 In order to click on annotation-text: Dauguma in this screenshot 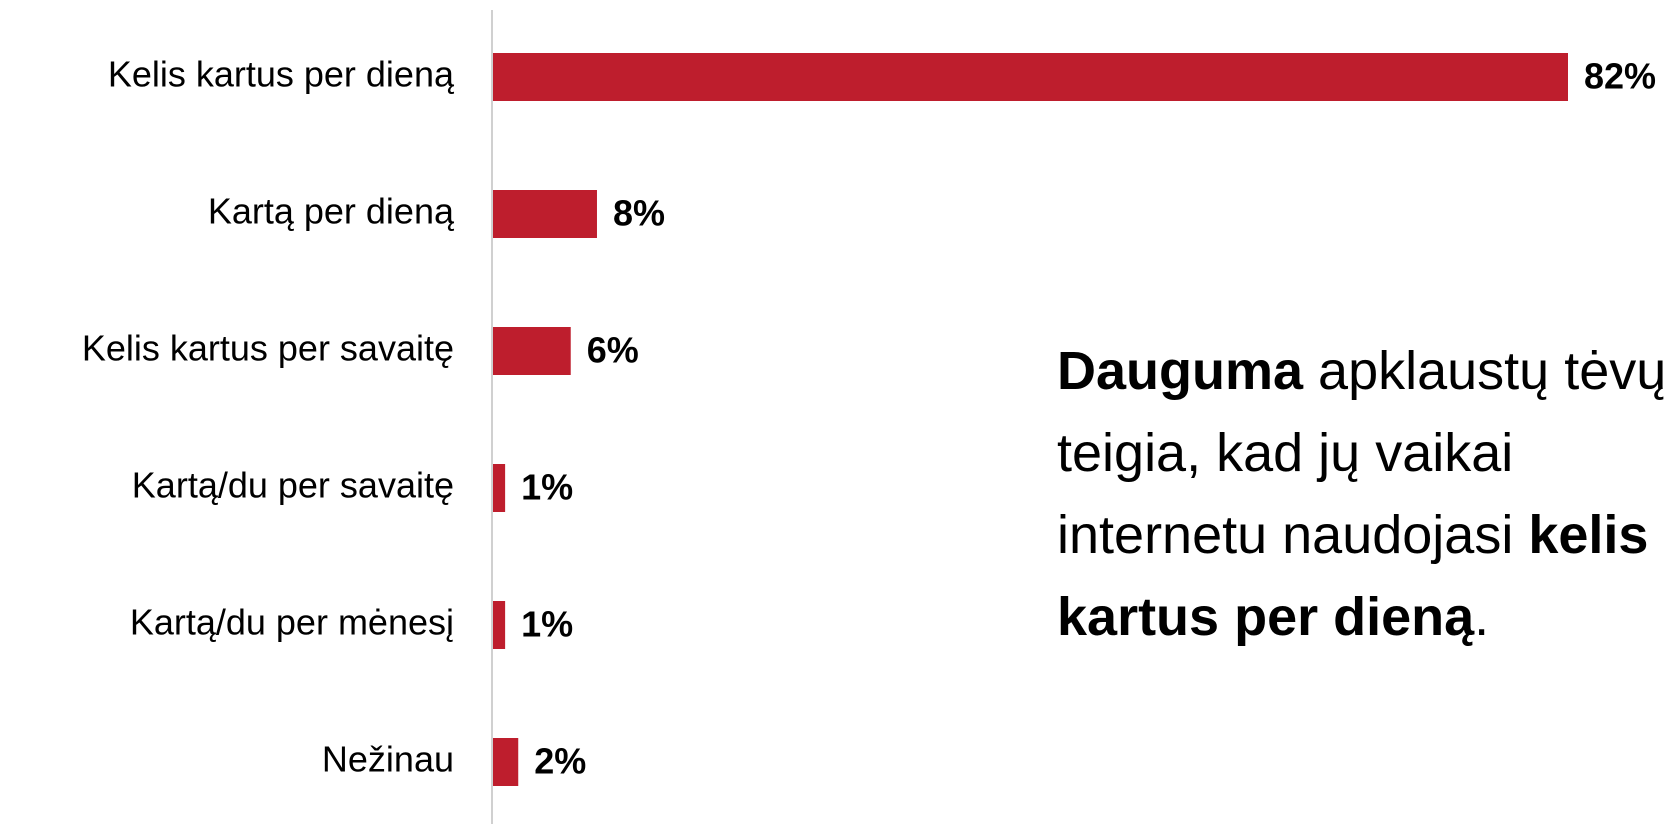, I will do `click(1180, 371)`.